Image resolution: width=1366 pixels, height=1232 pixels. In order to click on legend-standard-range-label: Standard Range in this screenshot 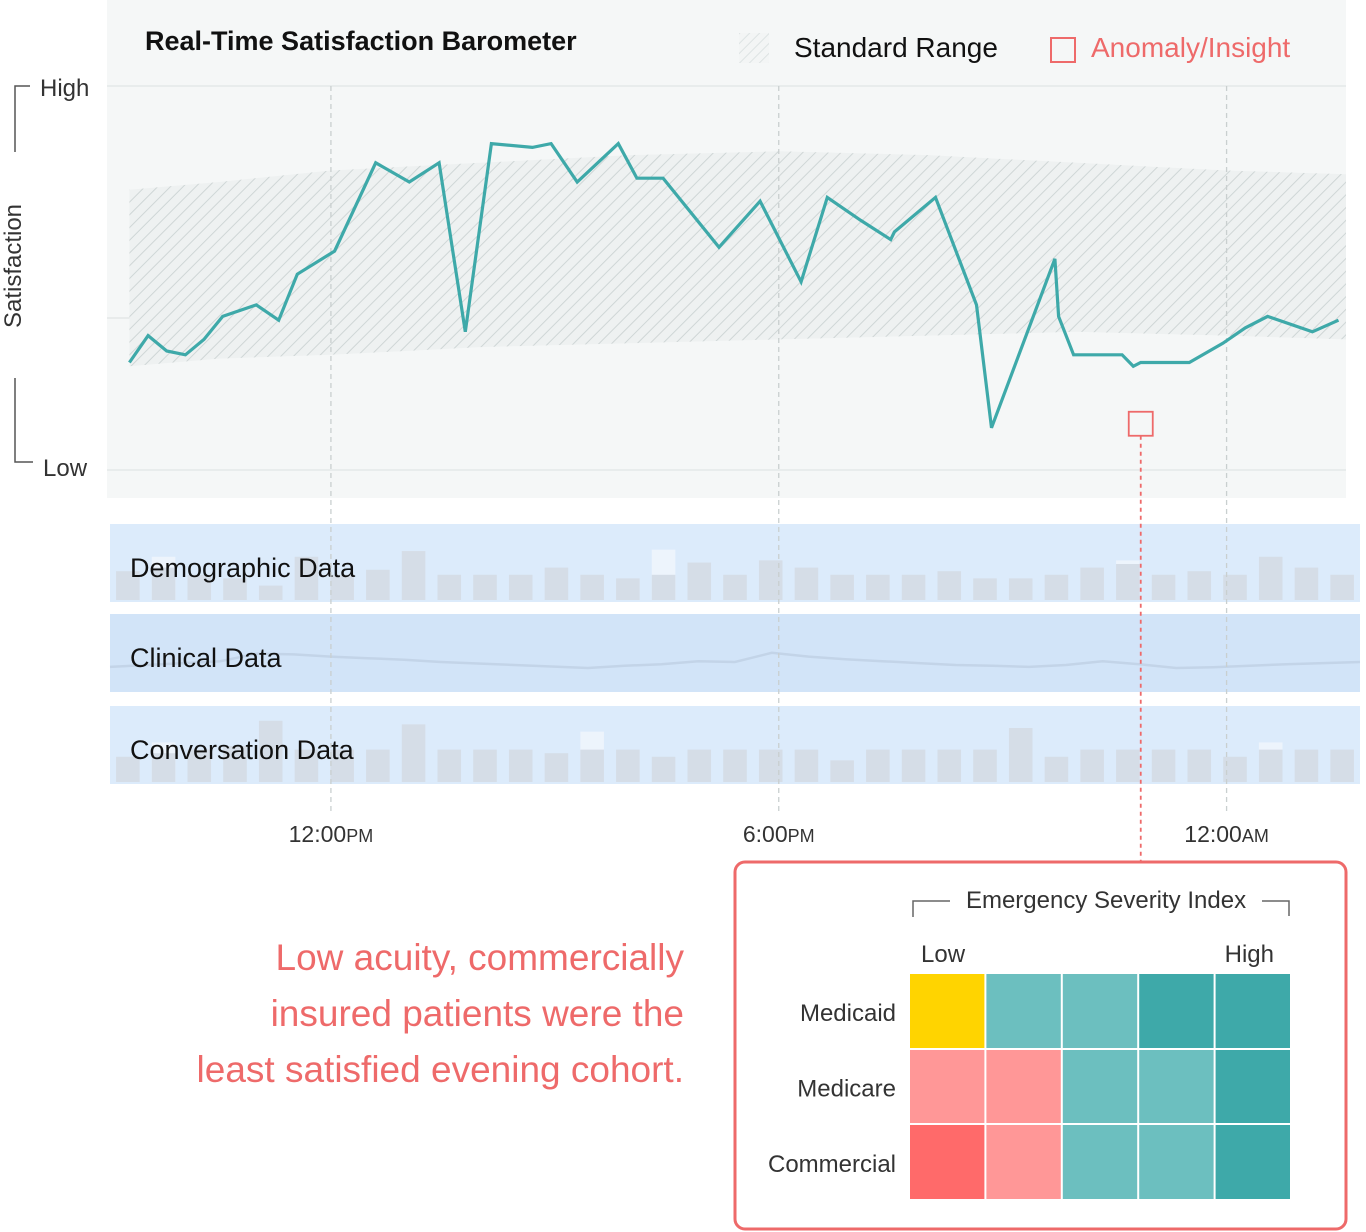, I will do `click(896, 47)`.